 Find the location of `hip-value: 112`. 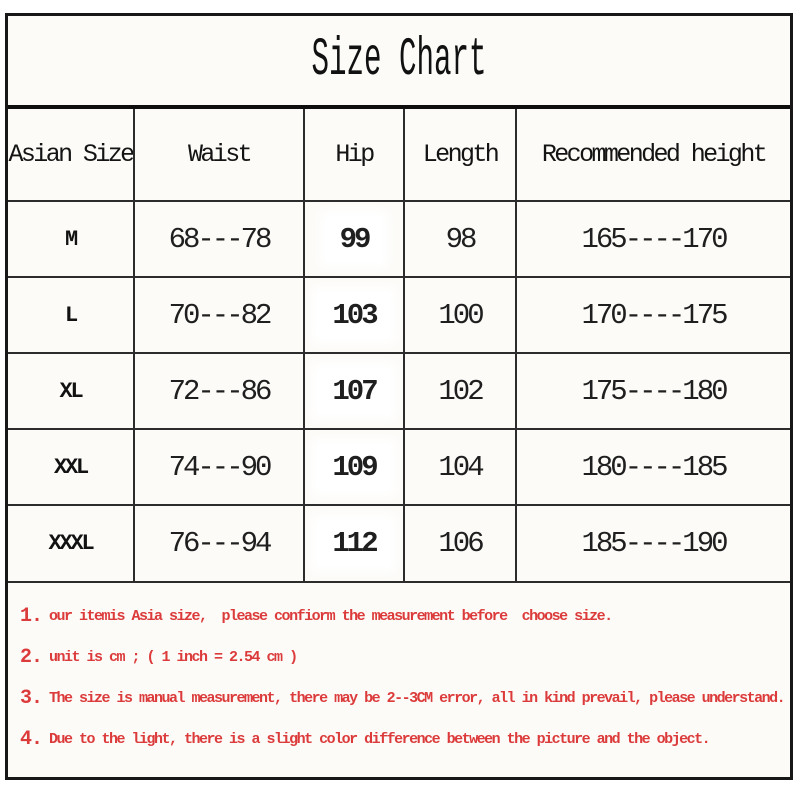

hip-value: 112 is located at coordinates (354, 543).